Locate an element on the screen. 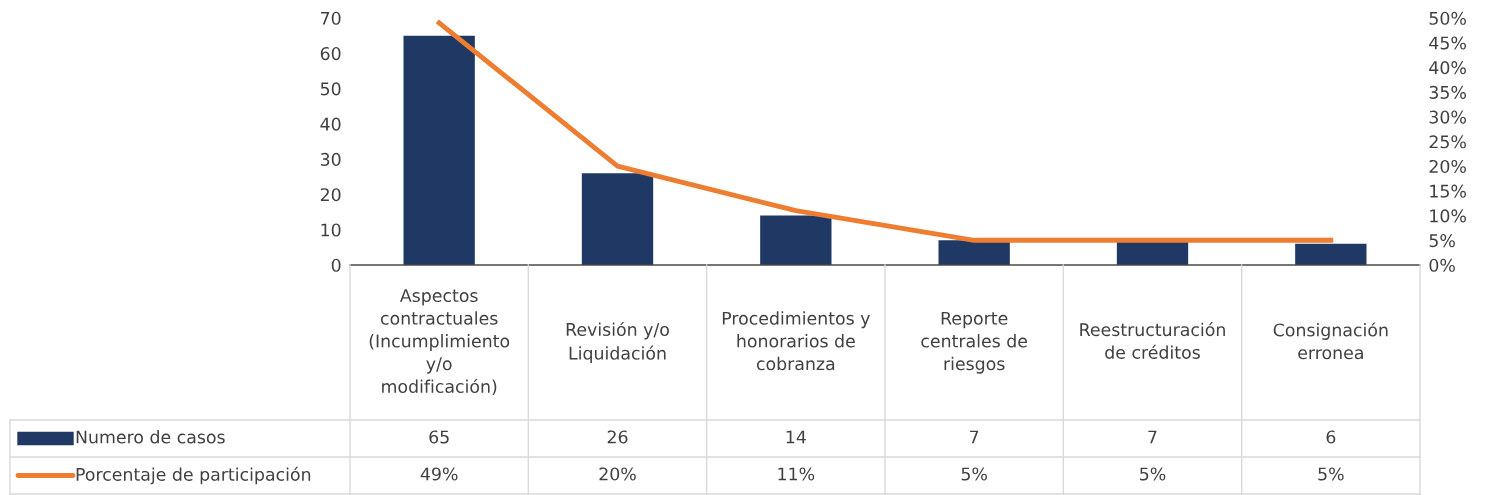 The height and width of the screenshot is (495, 1490). x-tick-label: Reporte centrales de riesgos is located at coordinates (974, 342).